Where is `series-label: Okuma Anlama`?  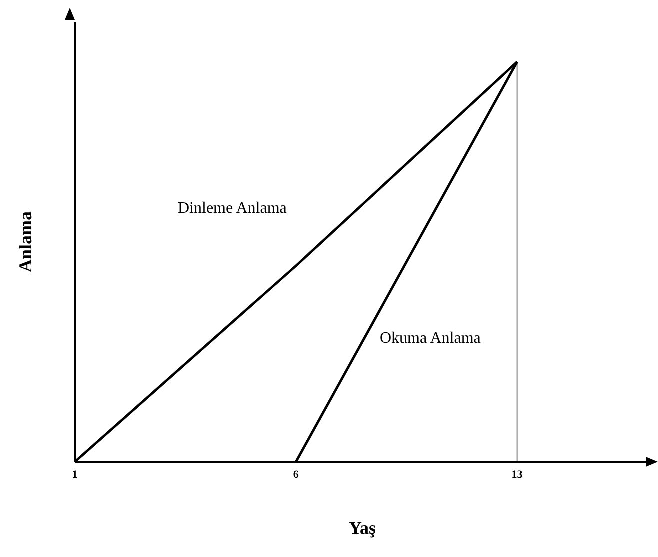
series-label: Okuma Anlama is located at coordinates (430, 339).